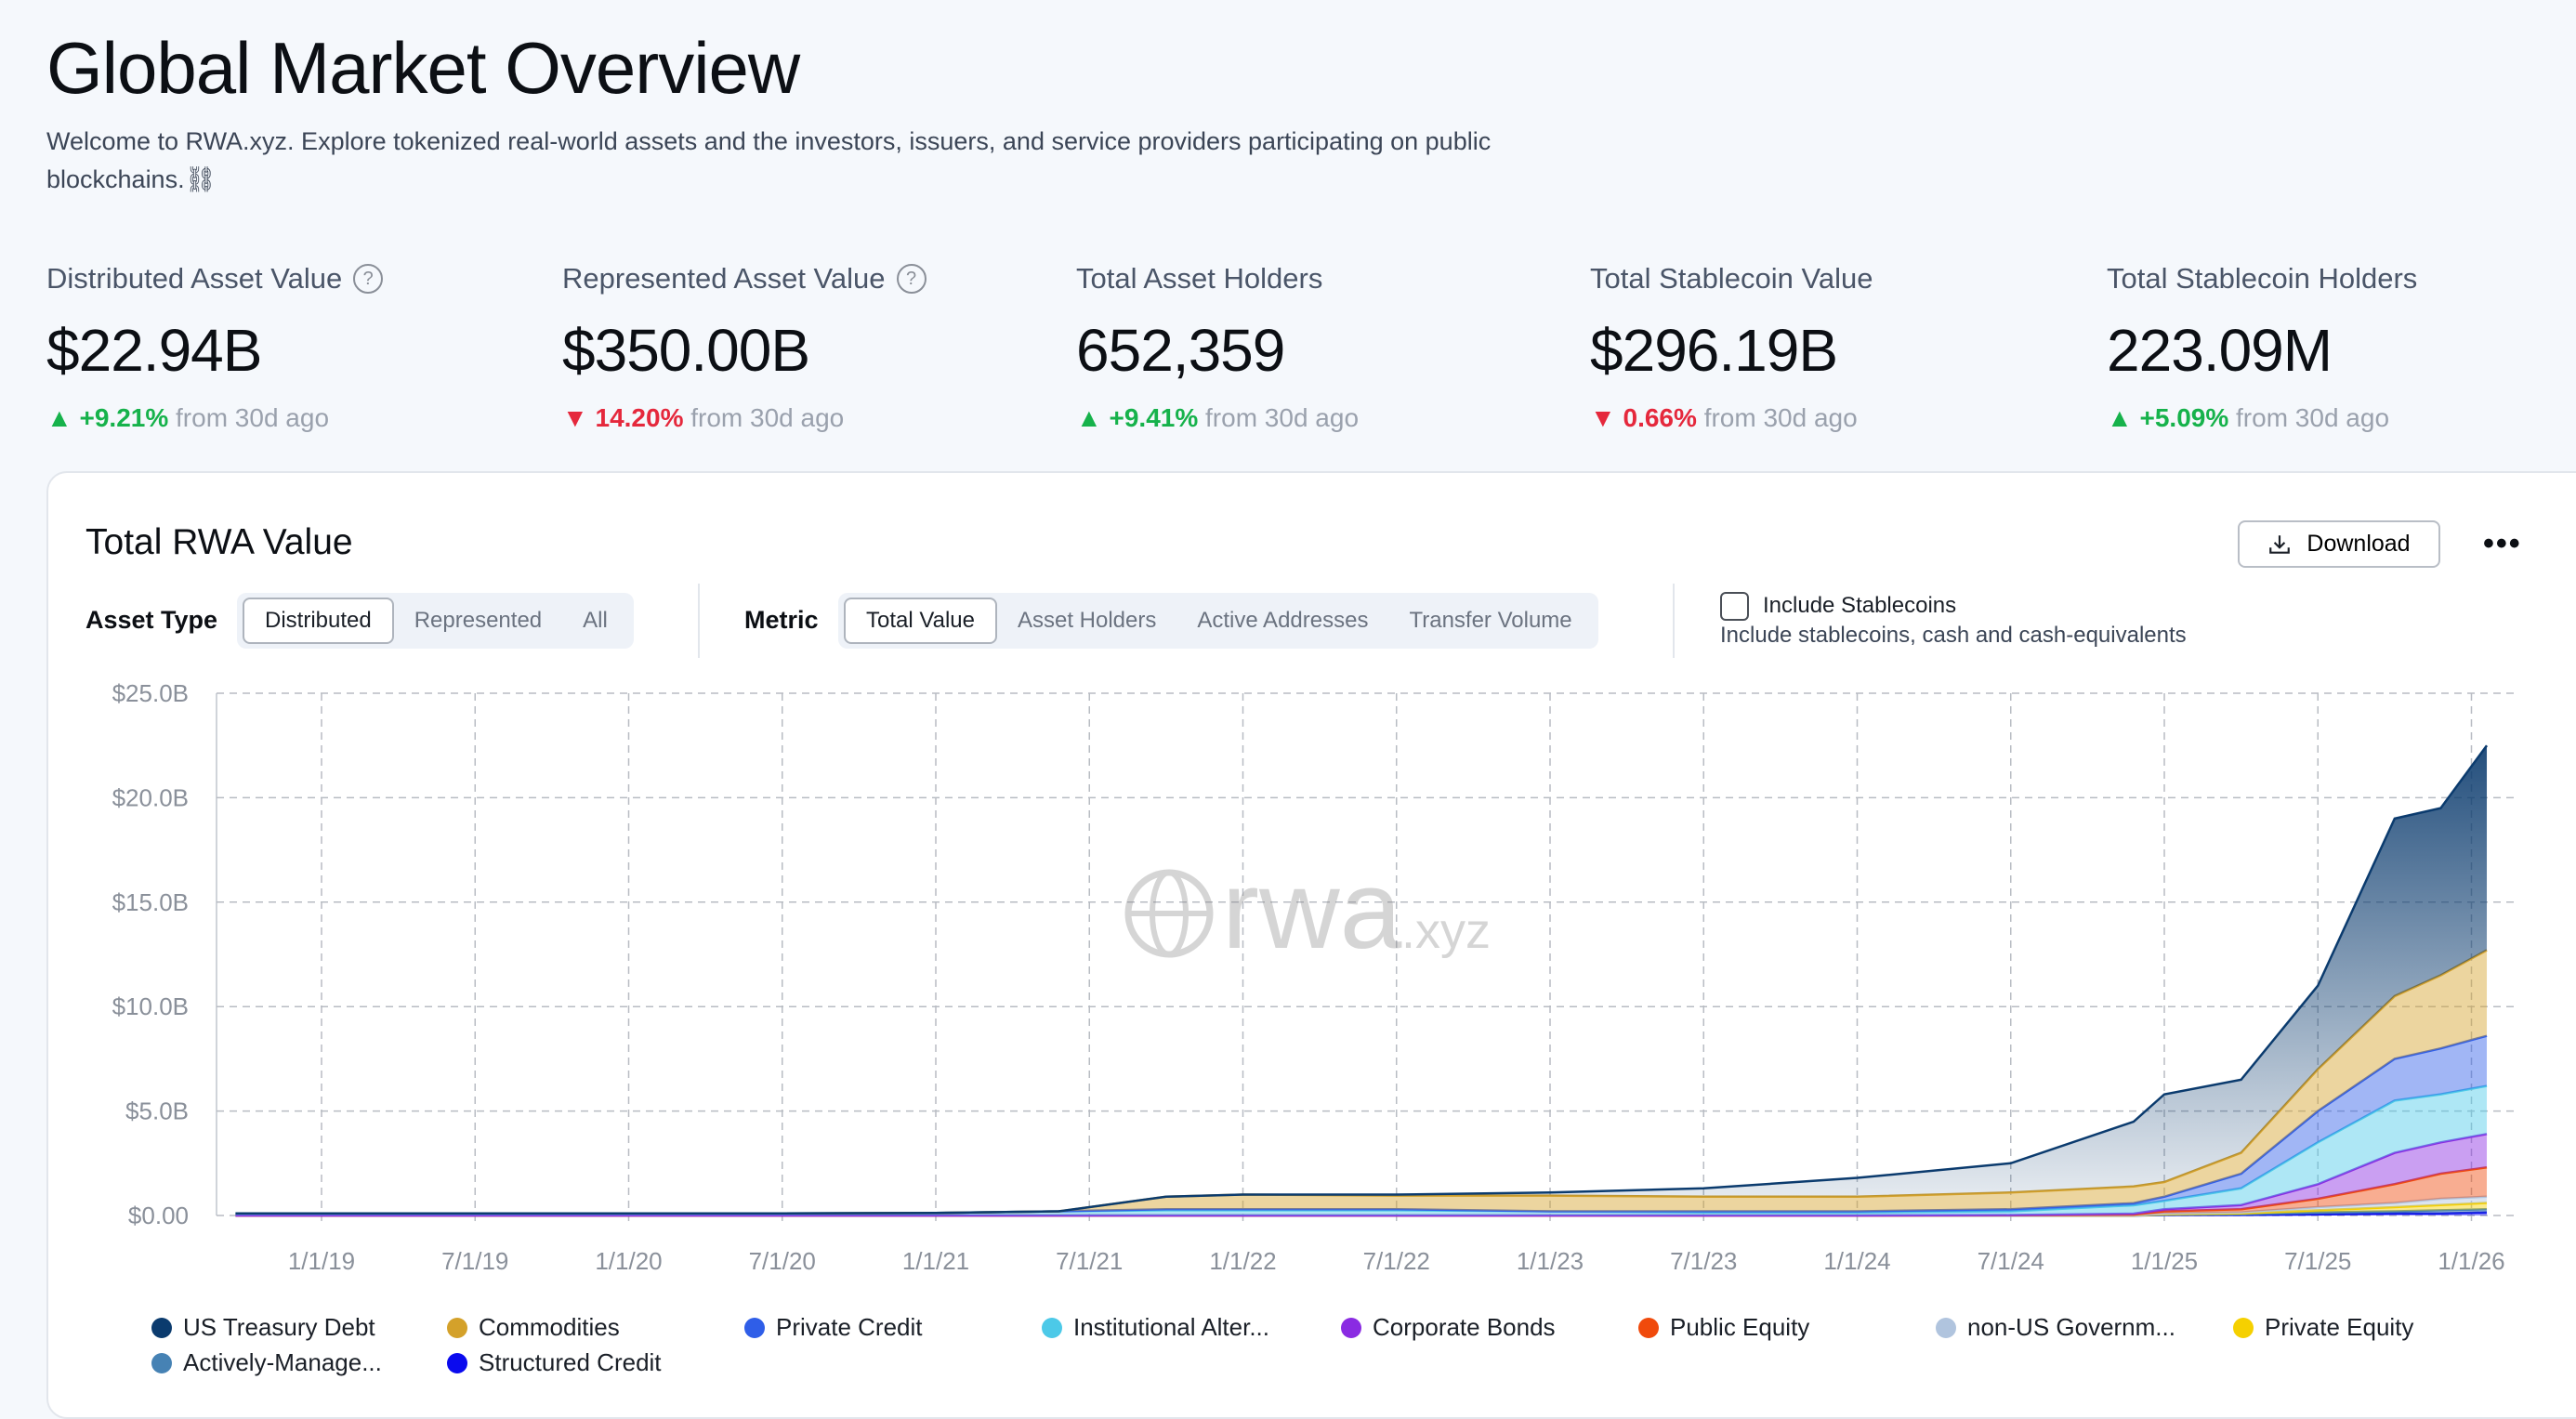  What do you see at coordinates (2471, 1261) in the screenshot?
I see `x-tick-label: 1/1/26` at bounding box center [2471, 1261].